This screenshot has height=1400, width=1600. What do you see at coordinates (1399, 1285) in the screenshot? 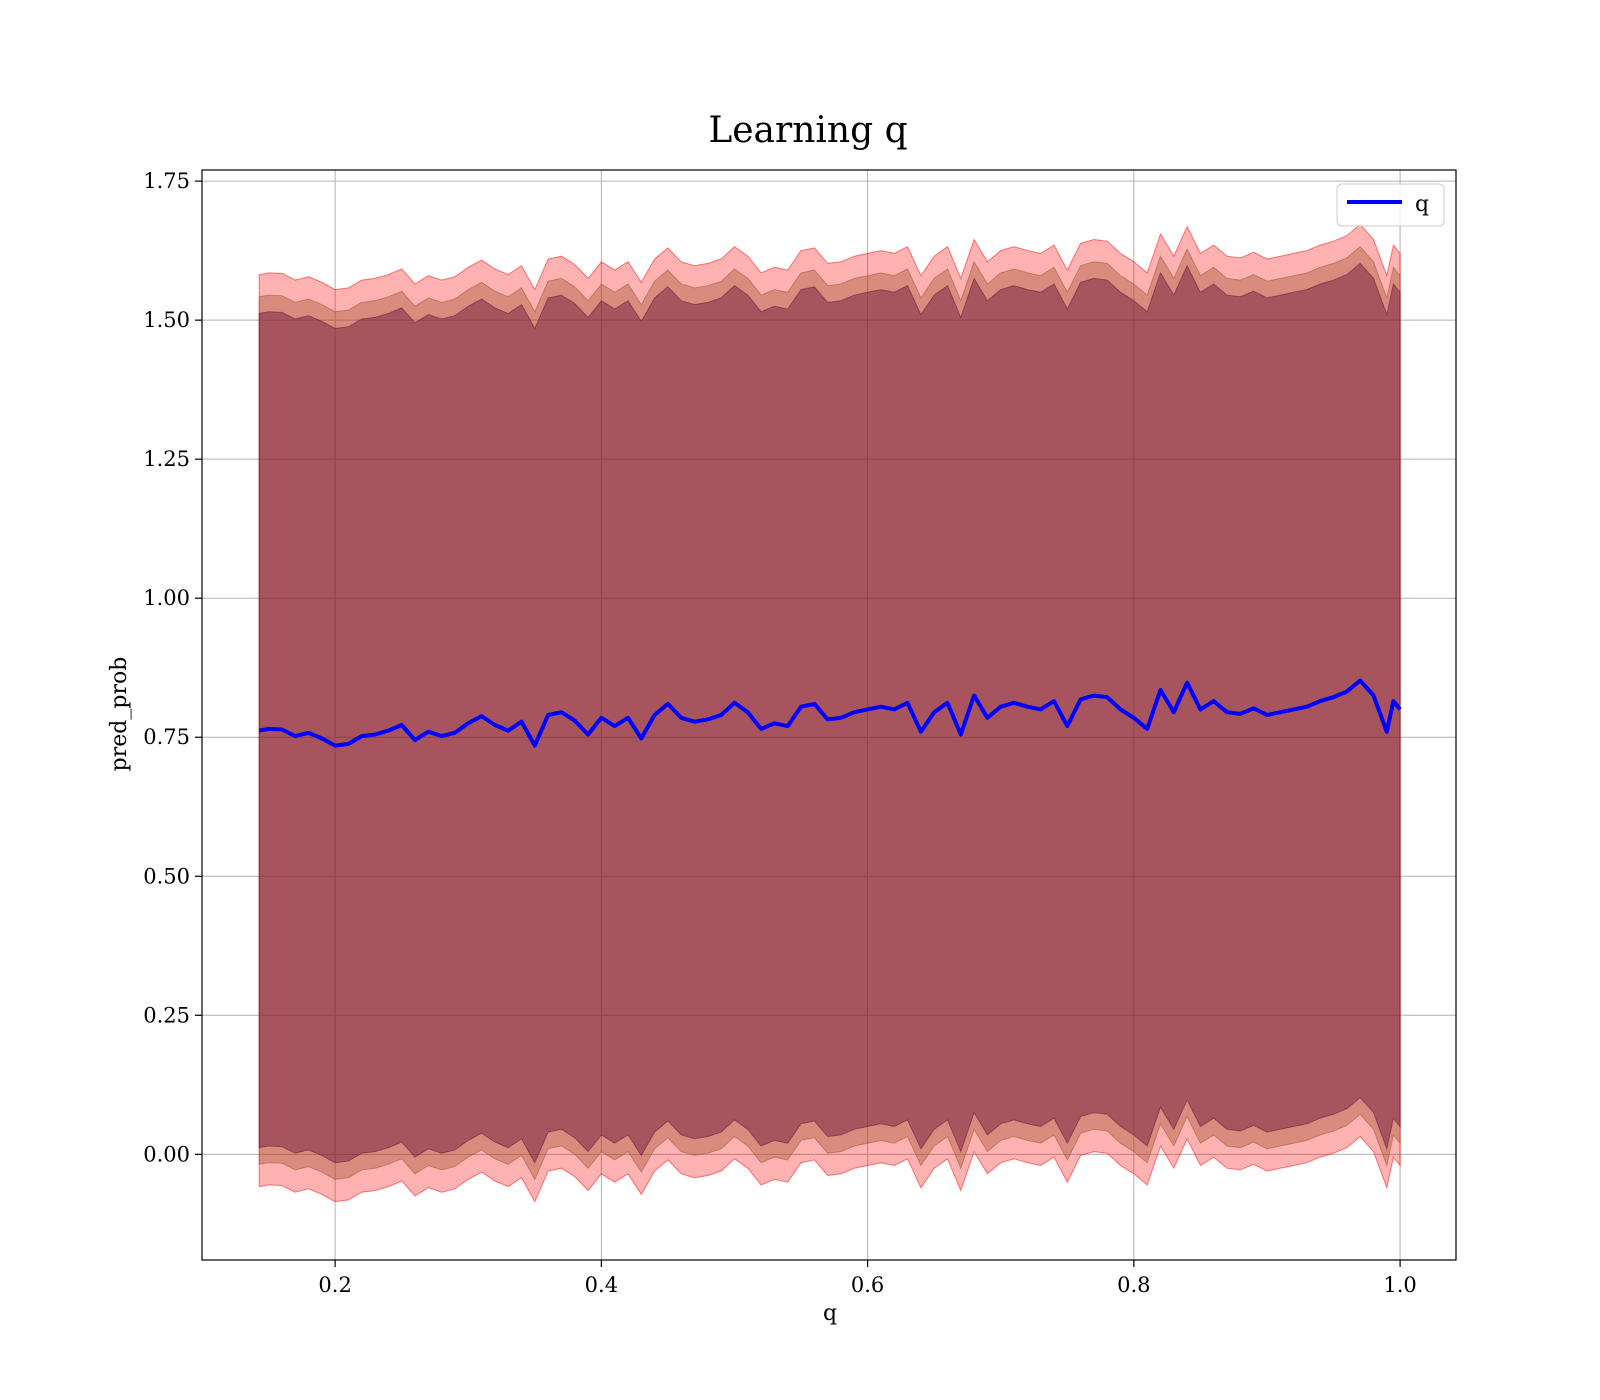
I see `x-tick-label: 1.0` at bounding box center [1399, 1285].